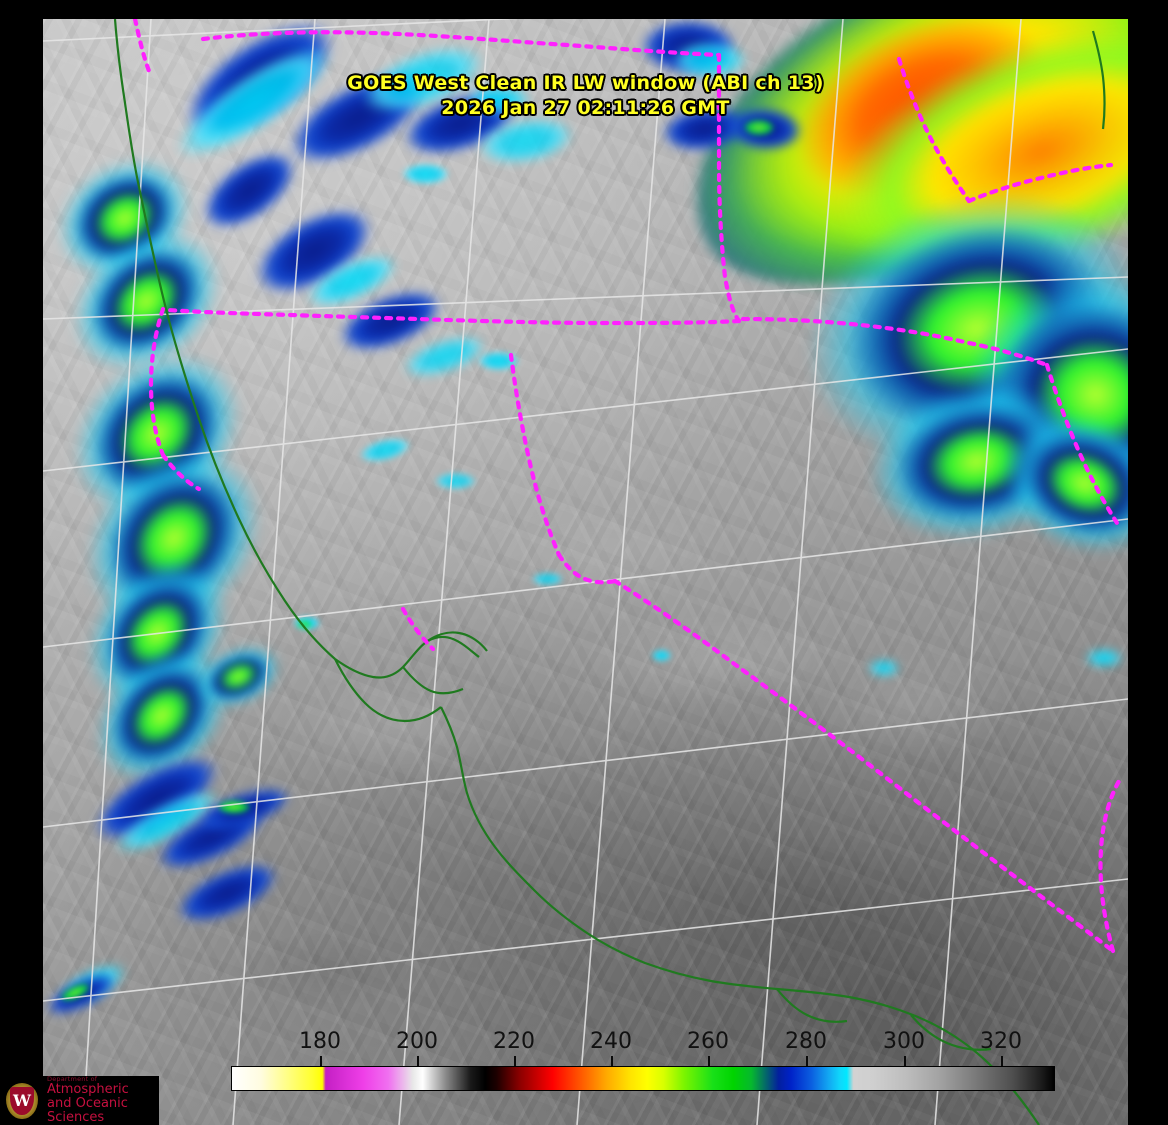 The height and width of the screenshot is (1125, 1168). I want to click on colorbar, so click(643, 1078).